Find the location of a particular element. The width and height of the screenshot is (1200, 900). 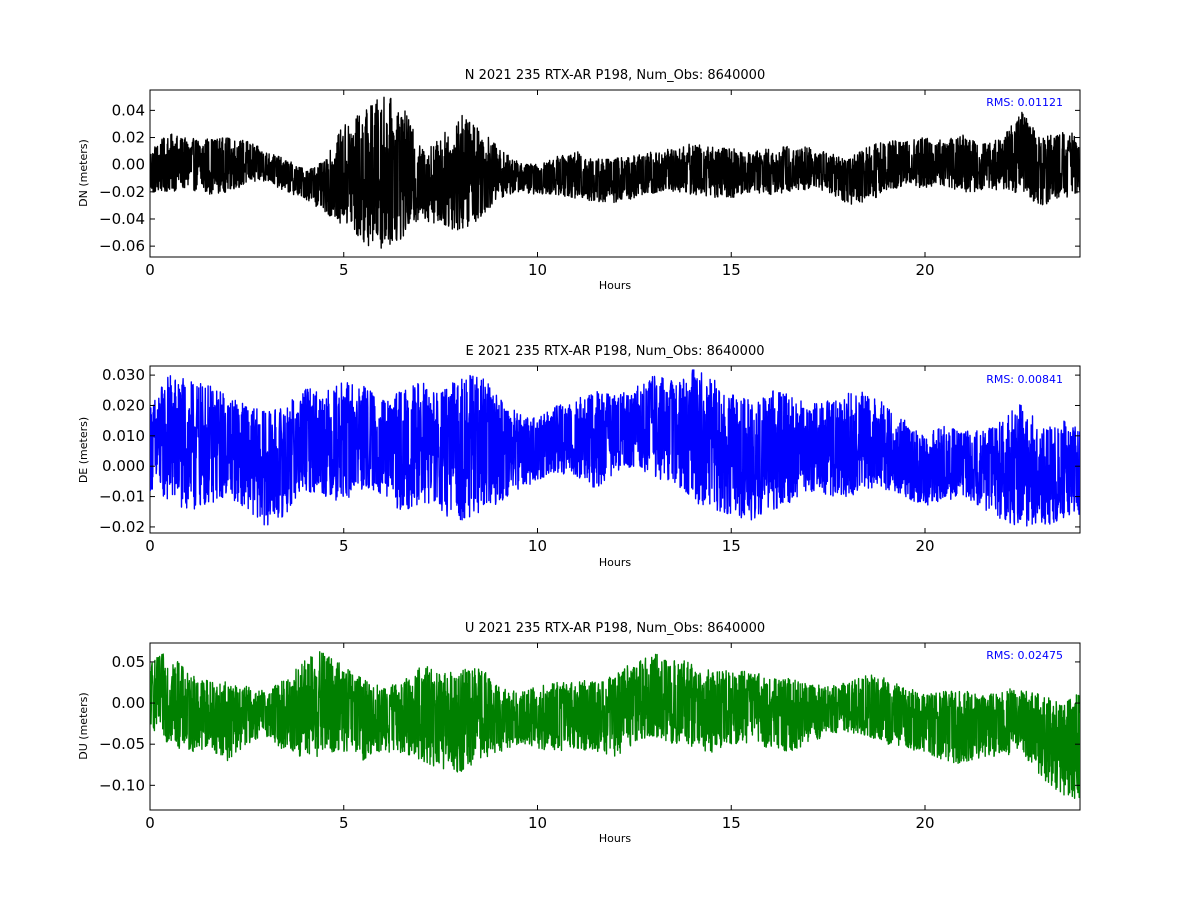

y-tick-label: −0.01 is located at coordinates (122, 497).